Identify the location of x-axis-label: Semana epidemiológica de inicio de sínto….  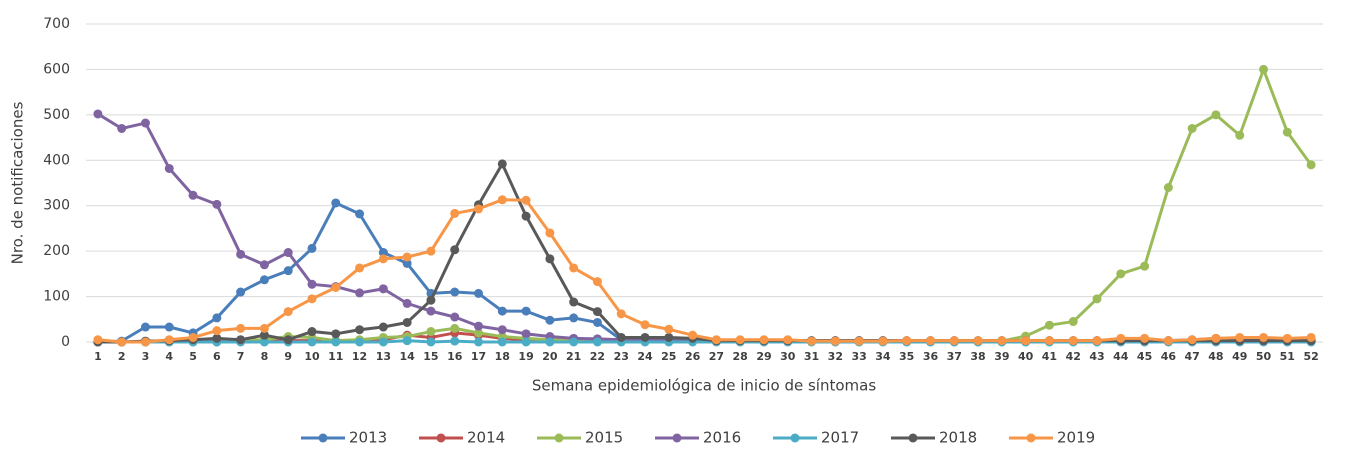
(704, 386).